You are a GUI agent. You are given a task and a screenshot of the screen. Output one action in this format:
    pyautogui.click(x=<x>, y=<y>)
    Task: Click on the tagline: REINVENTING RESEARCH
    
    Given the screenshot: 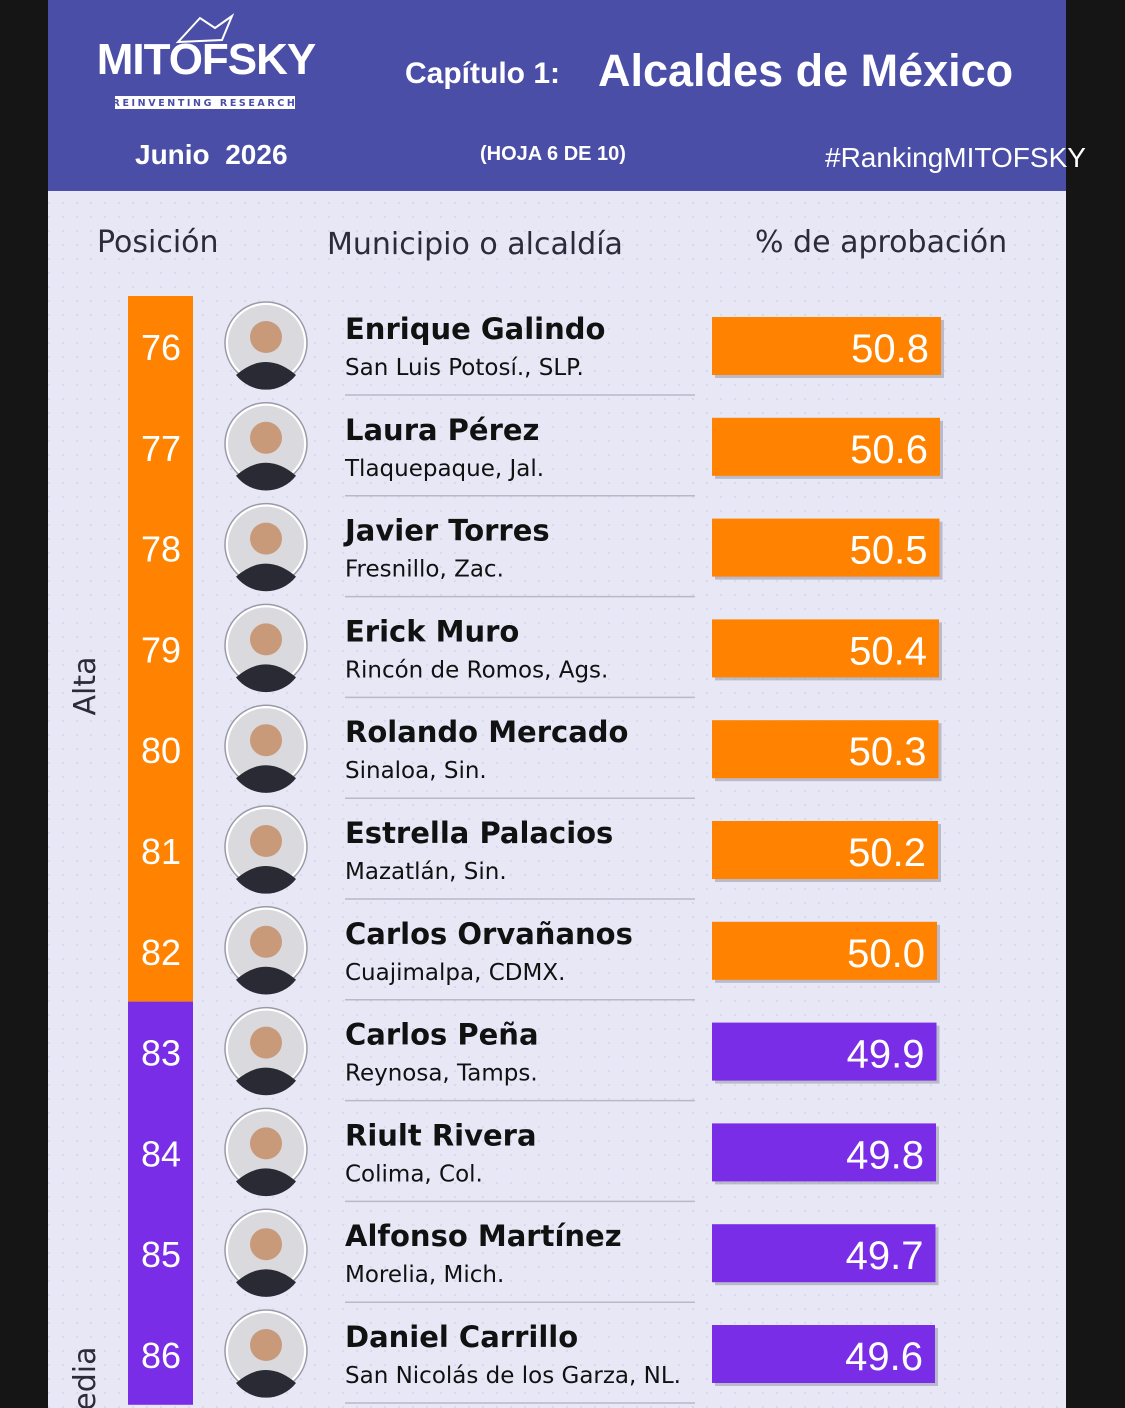 What is the action you would take?
    pyautogui.click(x=205, y=103)
    